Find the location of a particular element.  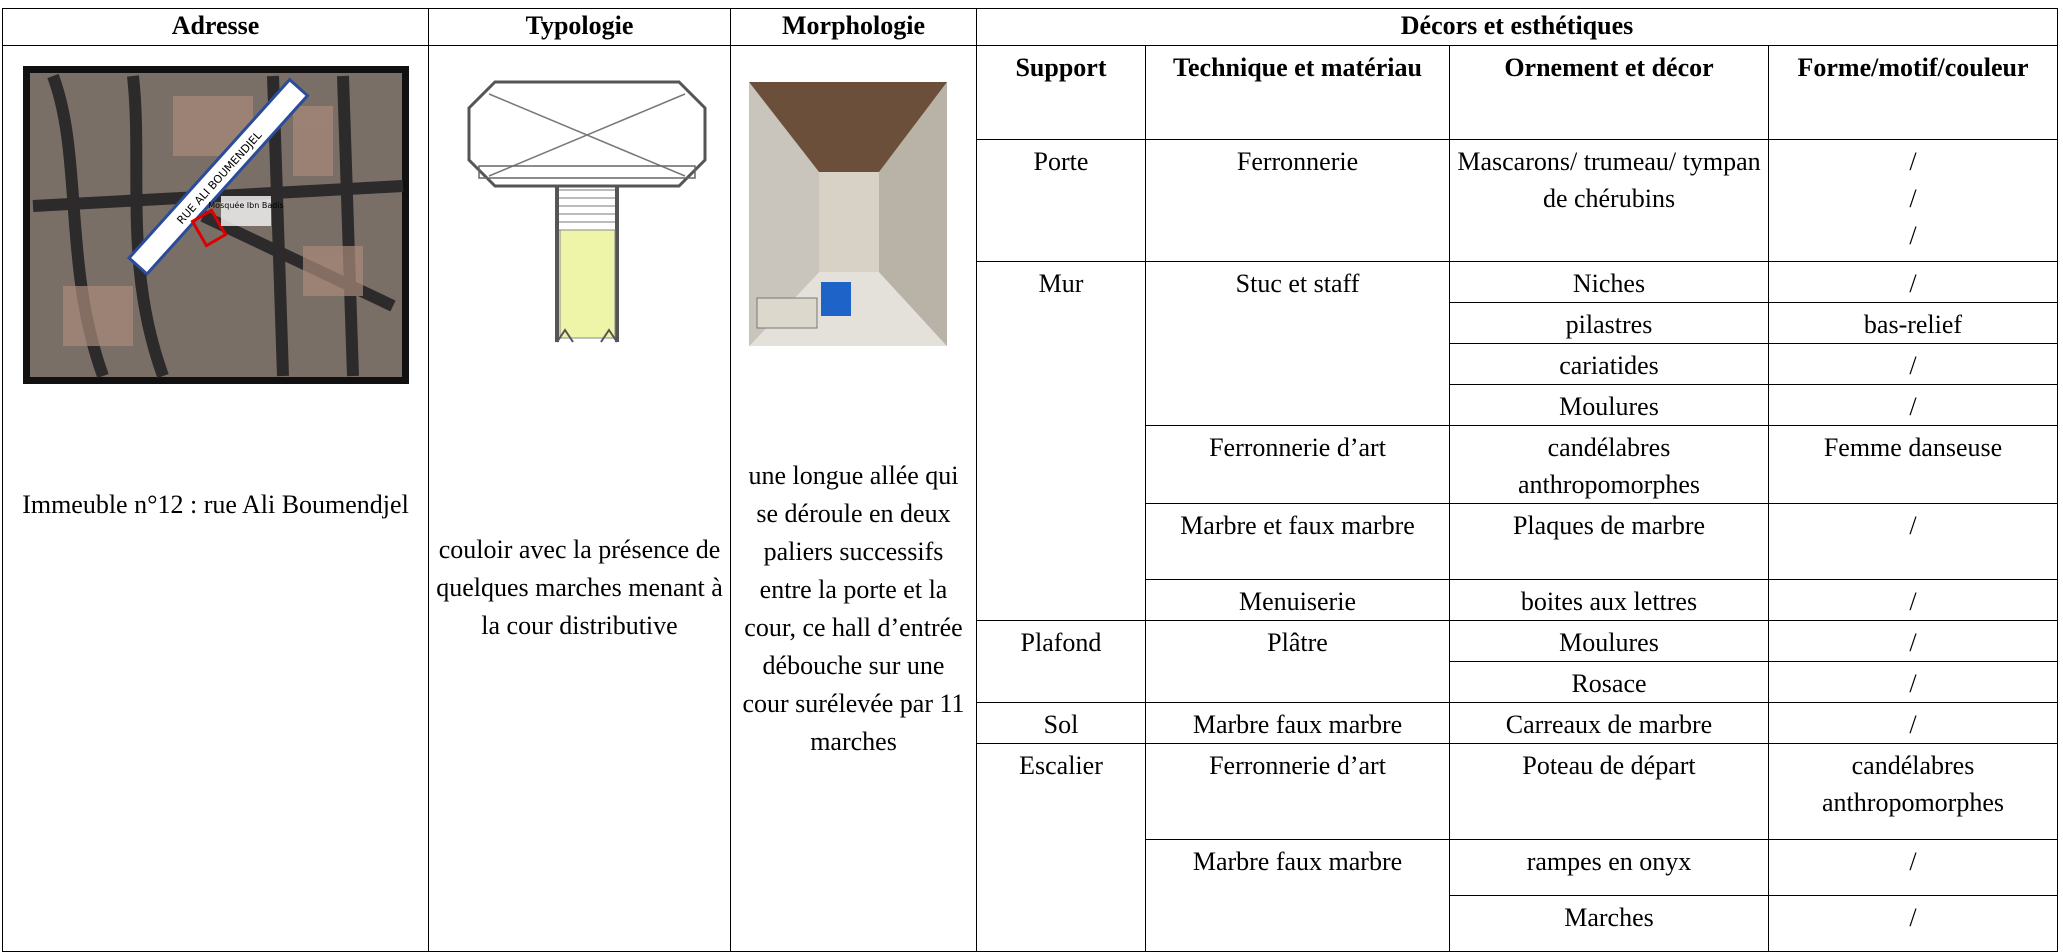

header-cell: Adresse is located at coordinates (215, 27).